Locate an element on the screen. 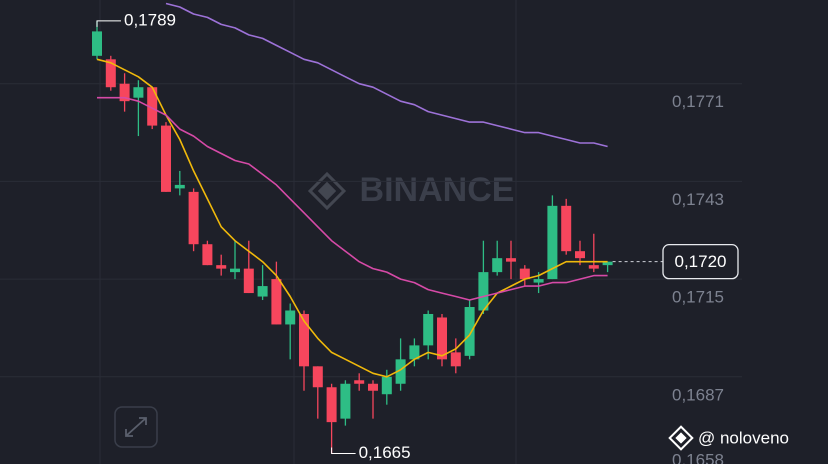 The height and width of the screenshot is (464, 828). y-tick-label: 0,1687 is located at coordinates (698, 394).